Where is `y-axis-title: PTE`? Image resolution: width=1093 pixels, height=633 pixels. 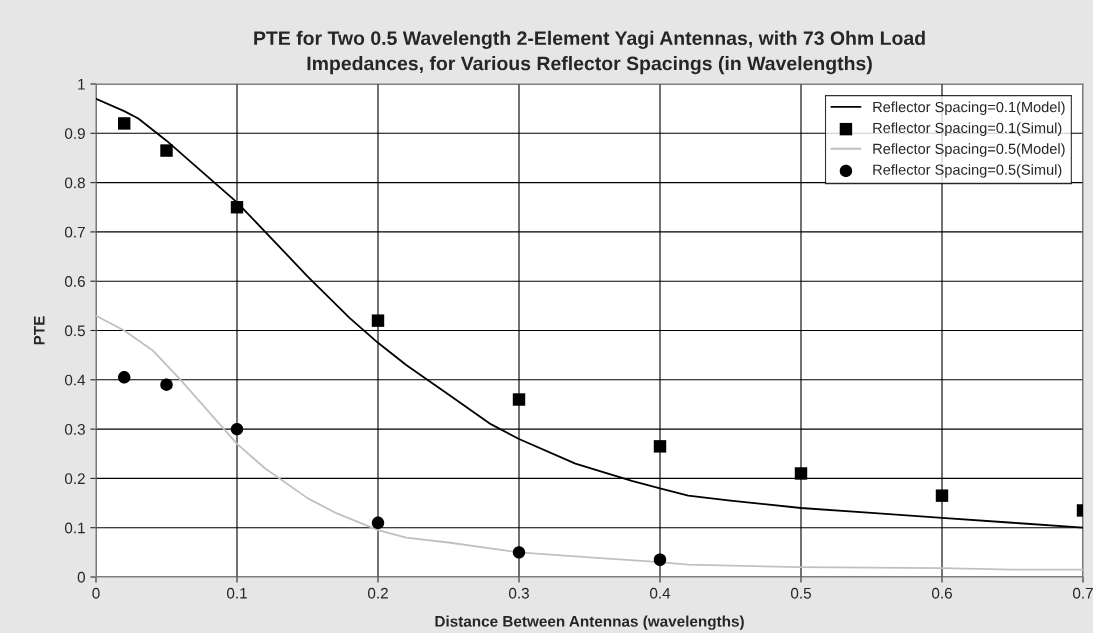 y-axis-title: PTE is located at coordinates (39, 330).